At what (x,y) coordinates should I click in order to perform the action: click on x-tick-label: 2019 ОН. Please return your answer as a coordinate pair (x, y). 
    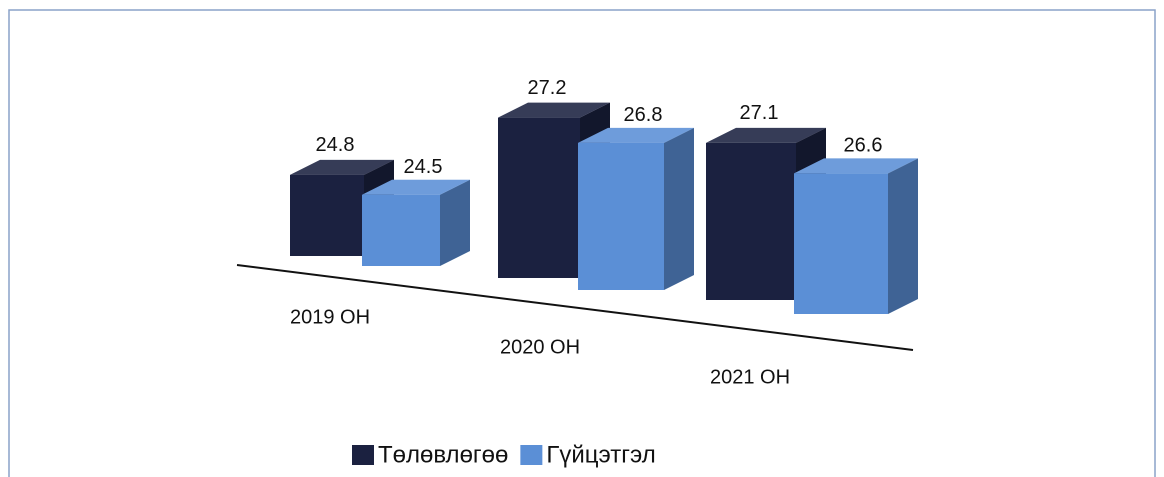
    Looking at the image, I should click on (330, 317).